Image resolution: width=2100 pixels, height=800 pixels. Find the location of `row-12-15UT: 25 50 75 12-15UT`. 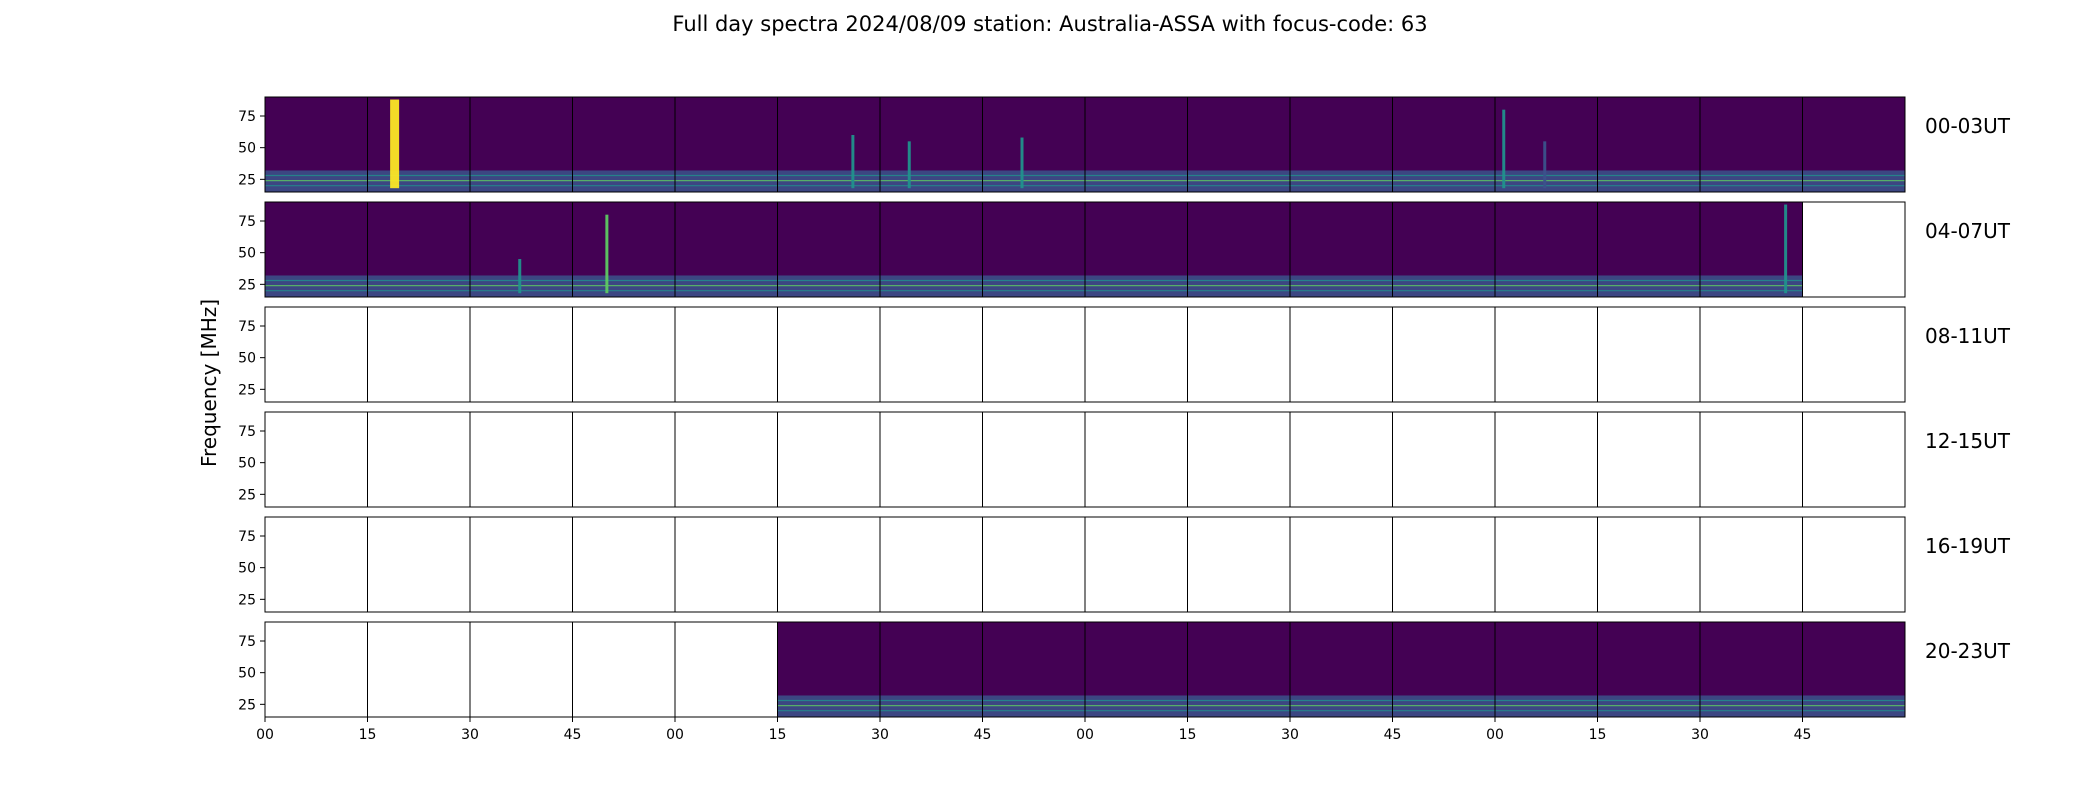

row-12-15UT: 25 50 75 12-15UT is located at coordinates (1124, 459).